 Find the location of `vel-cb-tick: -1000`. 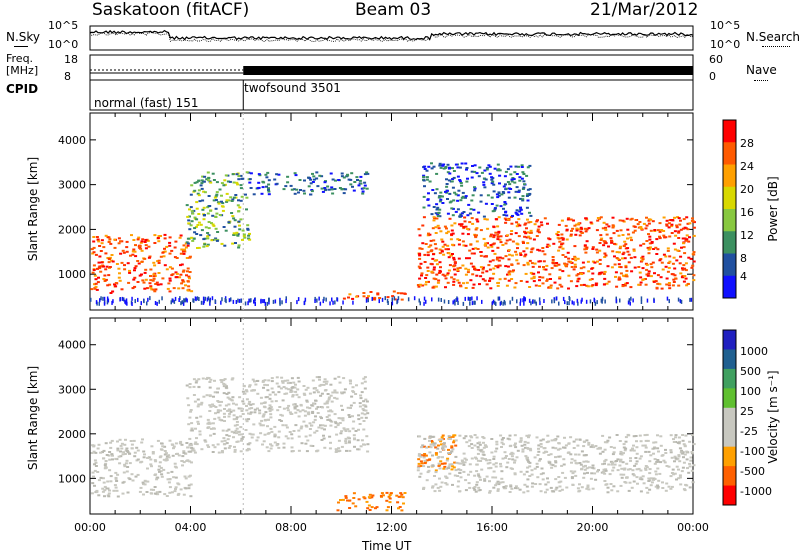

vel-cb-tick: -1000 is located at coordinates (756, 491).